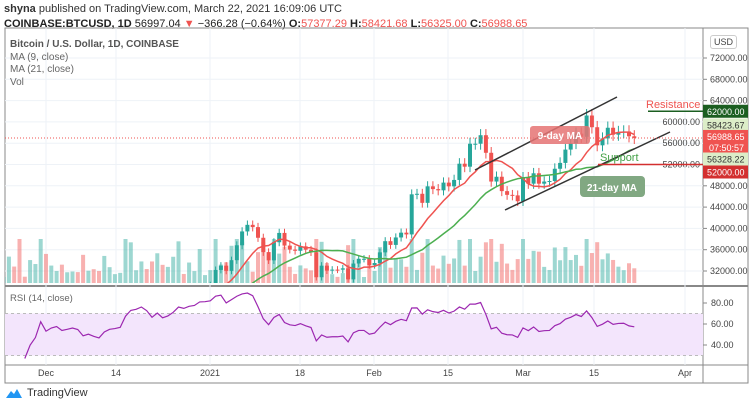  What do you see at coordinates (729, 101) in the screenshot?
I see `y-tick-label: 64000.00` at bounding box center [729, 101].